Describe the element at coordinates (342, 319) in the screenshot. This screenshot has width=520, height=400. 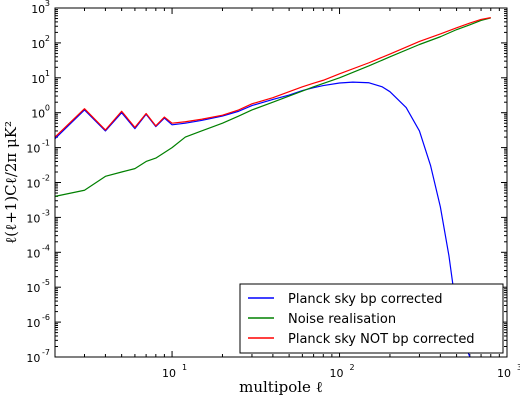
I see `legend-entry: Noise realisation` at that location.